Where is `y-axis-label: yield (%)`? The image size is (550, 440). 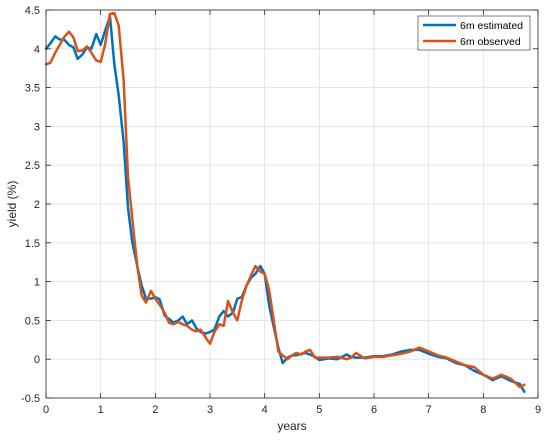 y-axis-label: yield (%) is located at coordinates (12, 204).